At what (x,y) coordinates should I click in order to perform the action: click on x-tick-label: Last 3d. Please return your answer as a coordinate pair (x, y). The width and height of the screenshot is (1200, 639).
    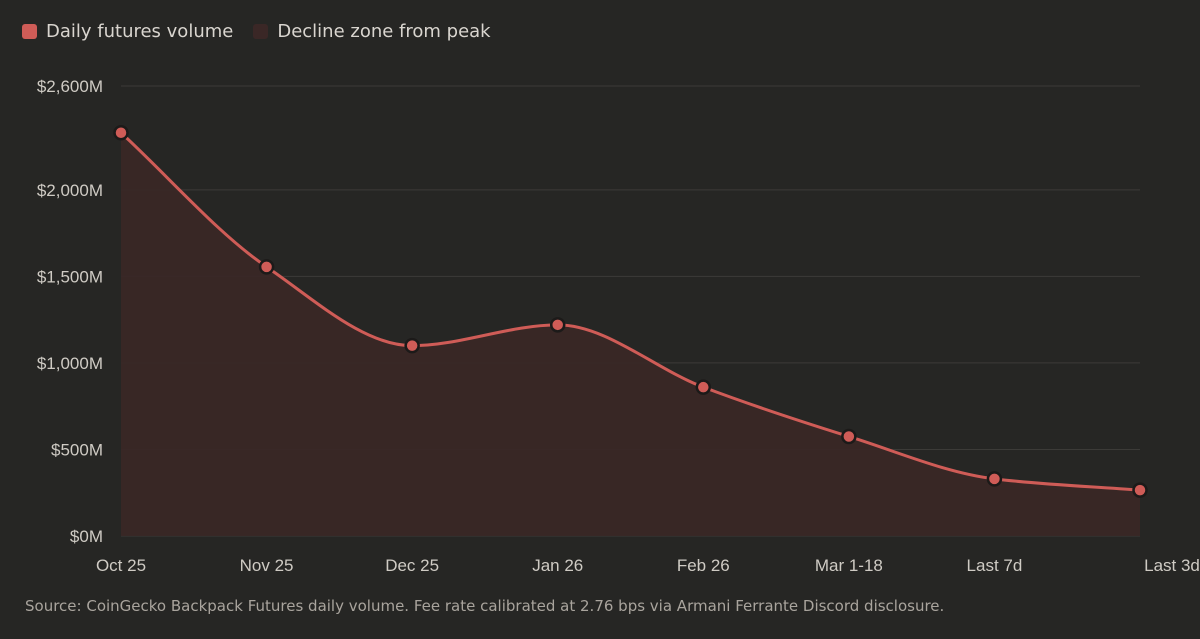
    Looking at the image, I should click on (1172, 565).